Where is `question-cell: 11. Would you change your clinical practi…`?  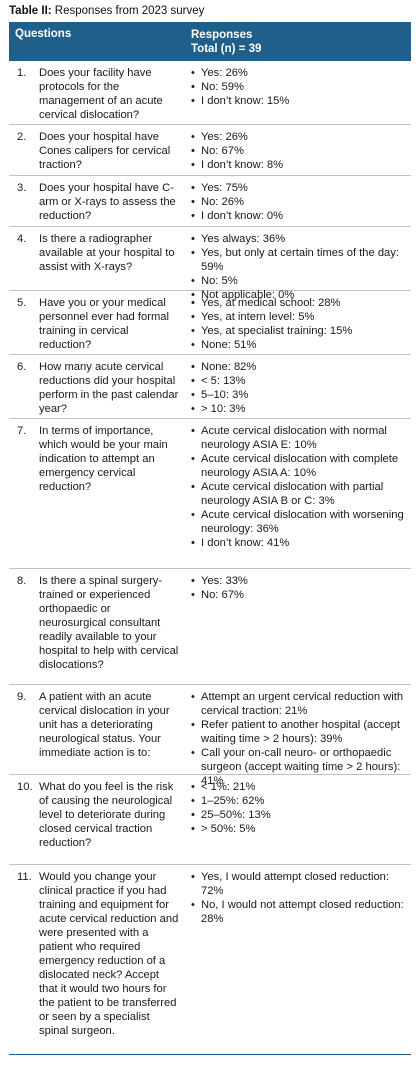 question-cell: 11. Would you change your clinical practi… is located at coordinates (96, 959).